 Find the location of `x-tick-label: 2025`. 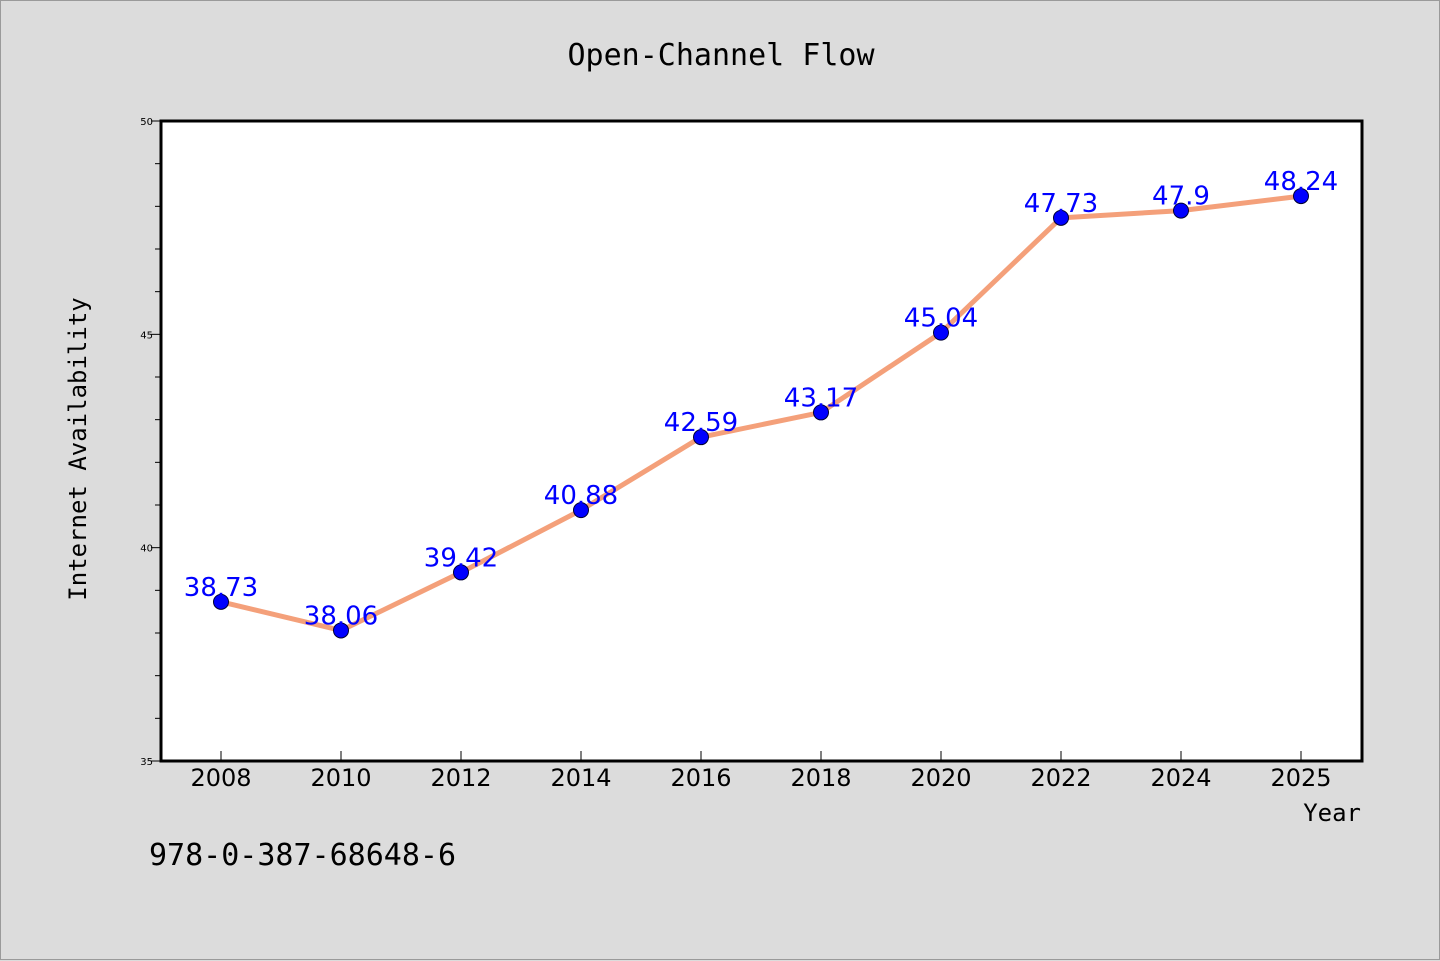

x-tick-label: 2025 is located at coordinates (1300, 778).